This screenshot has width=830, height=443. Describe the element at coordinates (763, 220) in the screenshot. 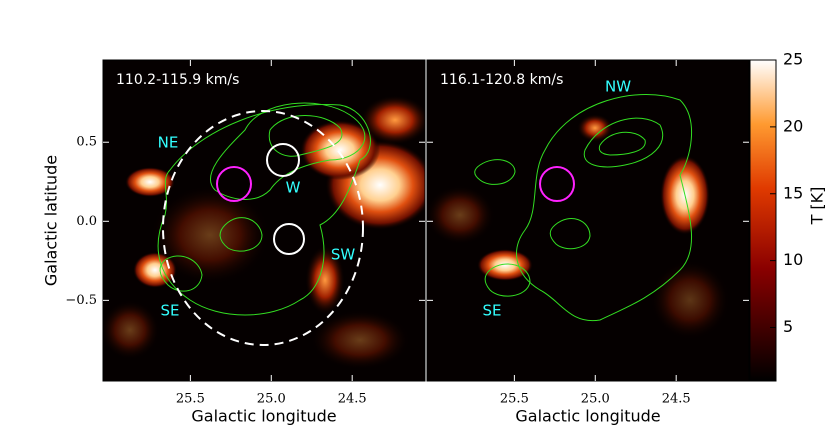

I see `colorbar` at that location.